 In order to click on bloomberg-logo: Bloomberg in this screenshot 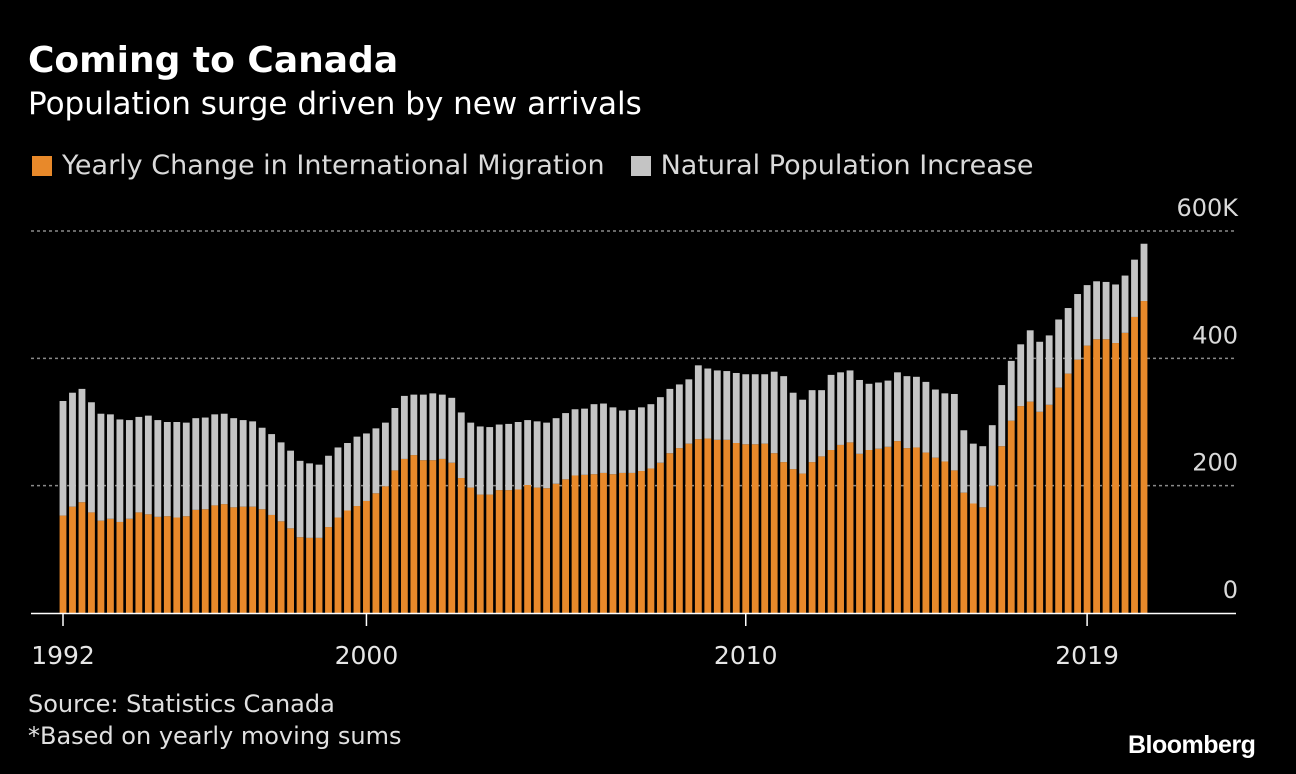, I will do `click(1192, 745)`.